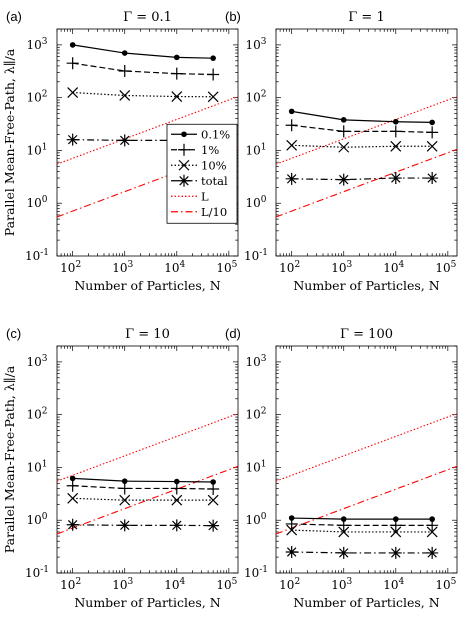 Image resolution: width=463 pixels, height=619 pixels. I want to click on legend-item: 1%, so click(195, 150).